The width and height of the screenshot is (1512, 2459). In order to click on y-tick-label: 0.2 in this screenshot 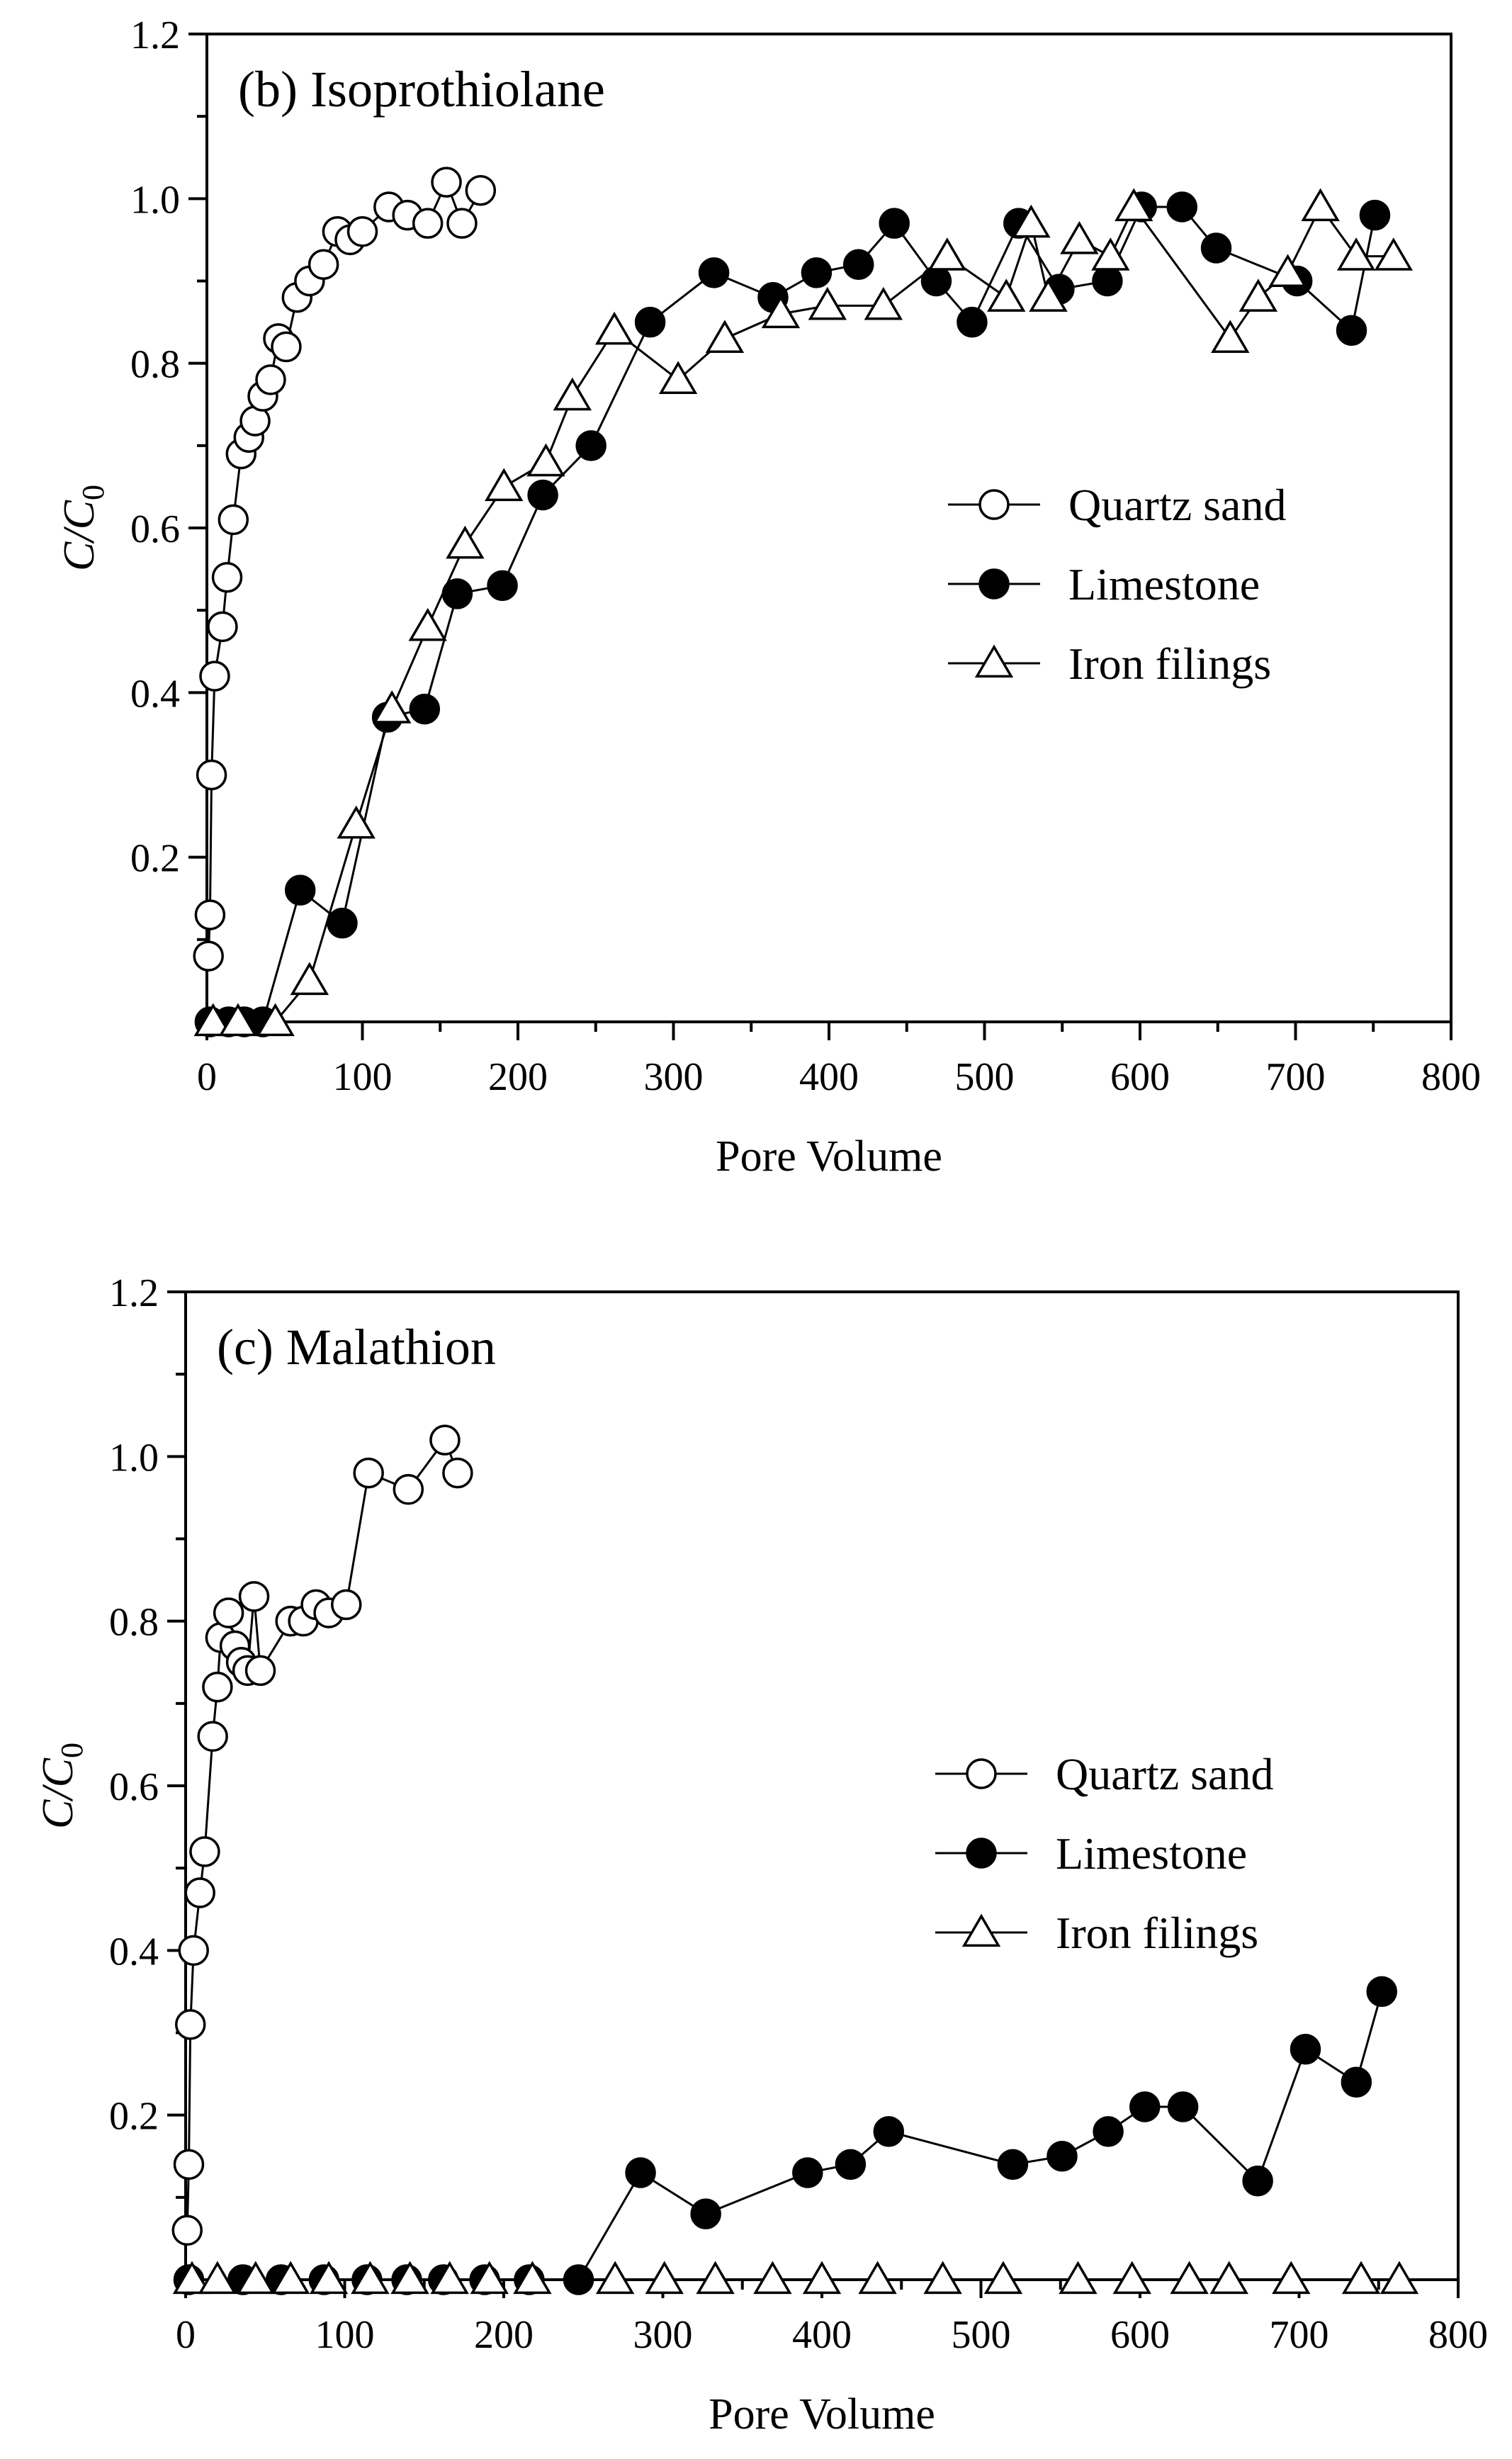, I will do `click(155, 859)`.